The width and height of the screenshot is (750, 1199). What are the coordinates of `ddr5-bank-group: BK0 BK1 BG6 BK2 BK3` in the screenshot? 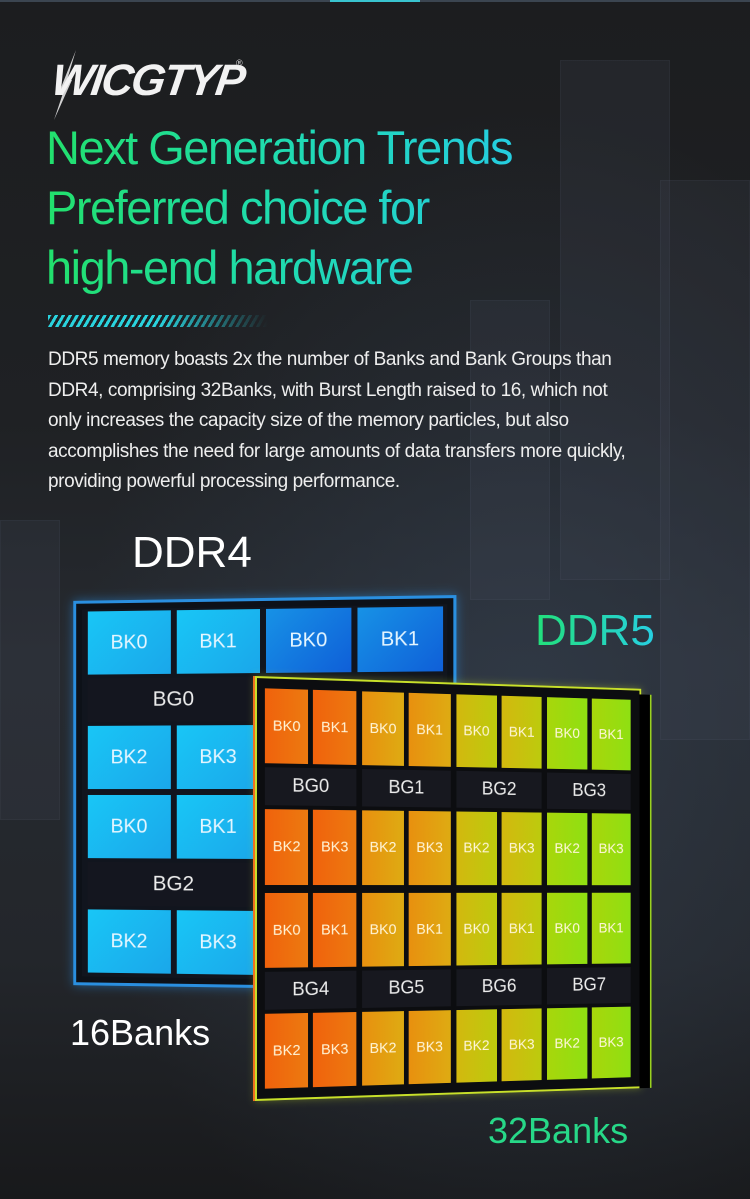 It's located at (498, 987).